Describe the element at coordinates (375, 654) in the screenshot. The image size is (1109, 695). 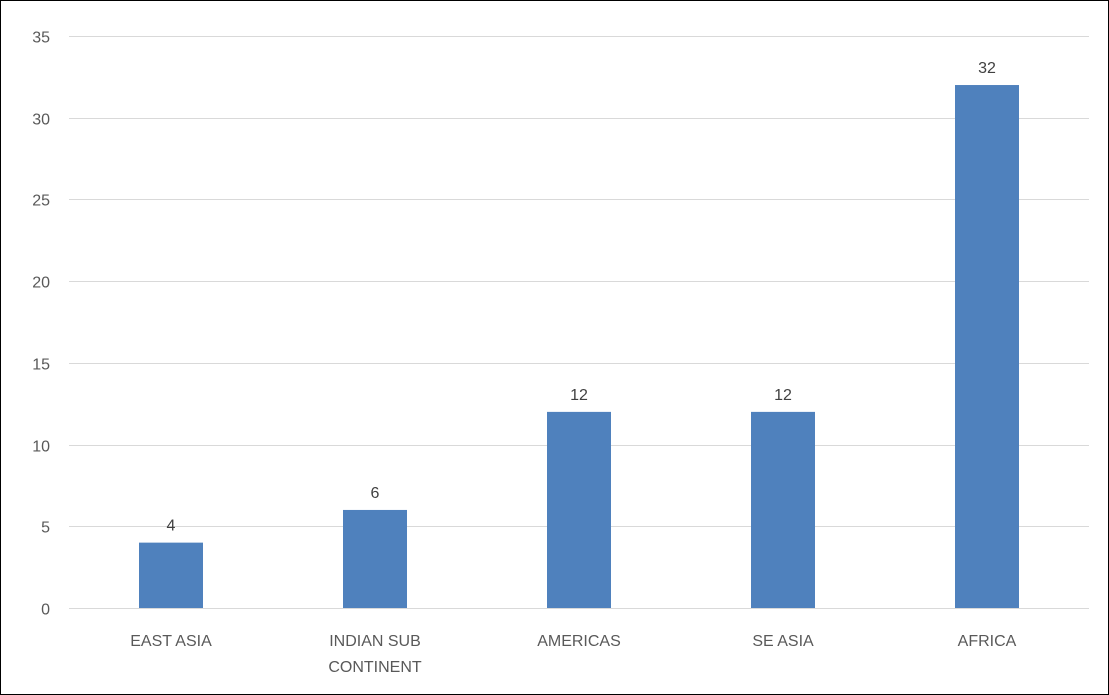
I see `category-label-indian-sub-continent: INDIAN SUB CONTINENT` at that location.